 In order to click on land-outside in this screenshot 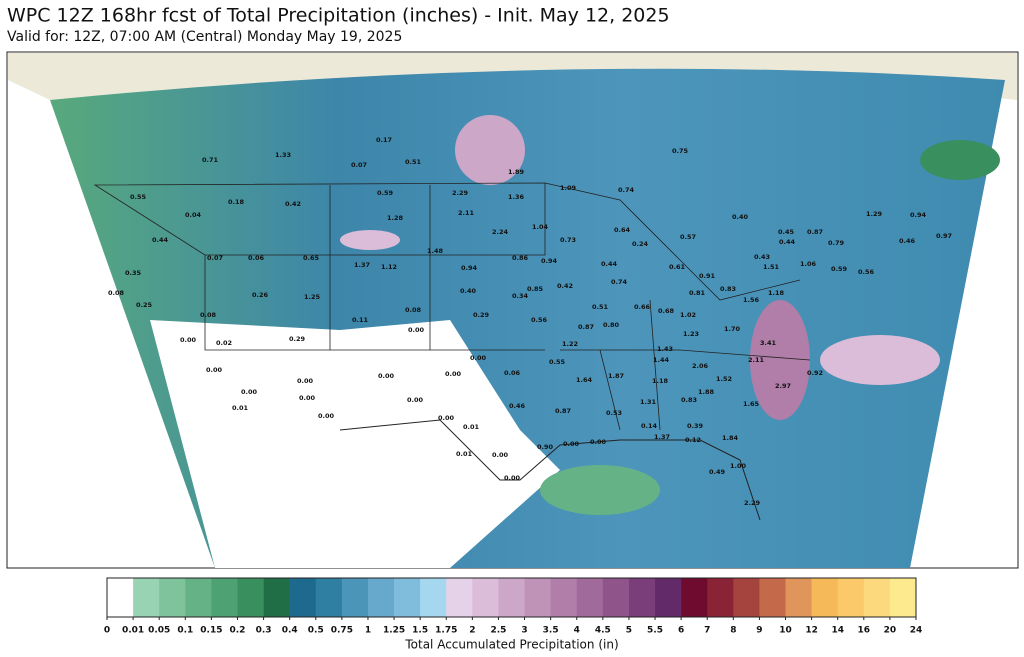, I will do `click(512, 76)`.